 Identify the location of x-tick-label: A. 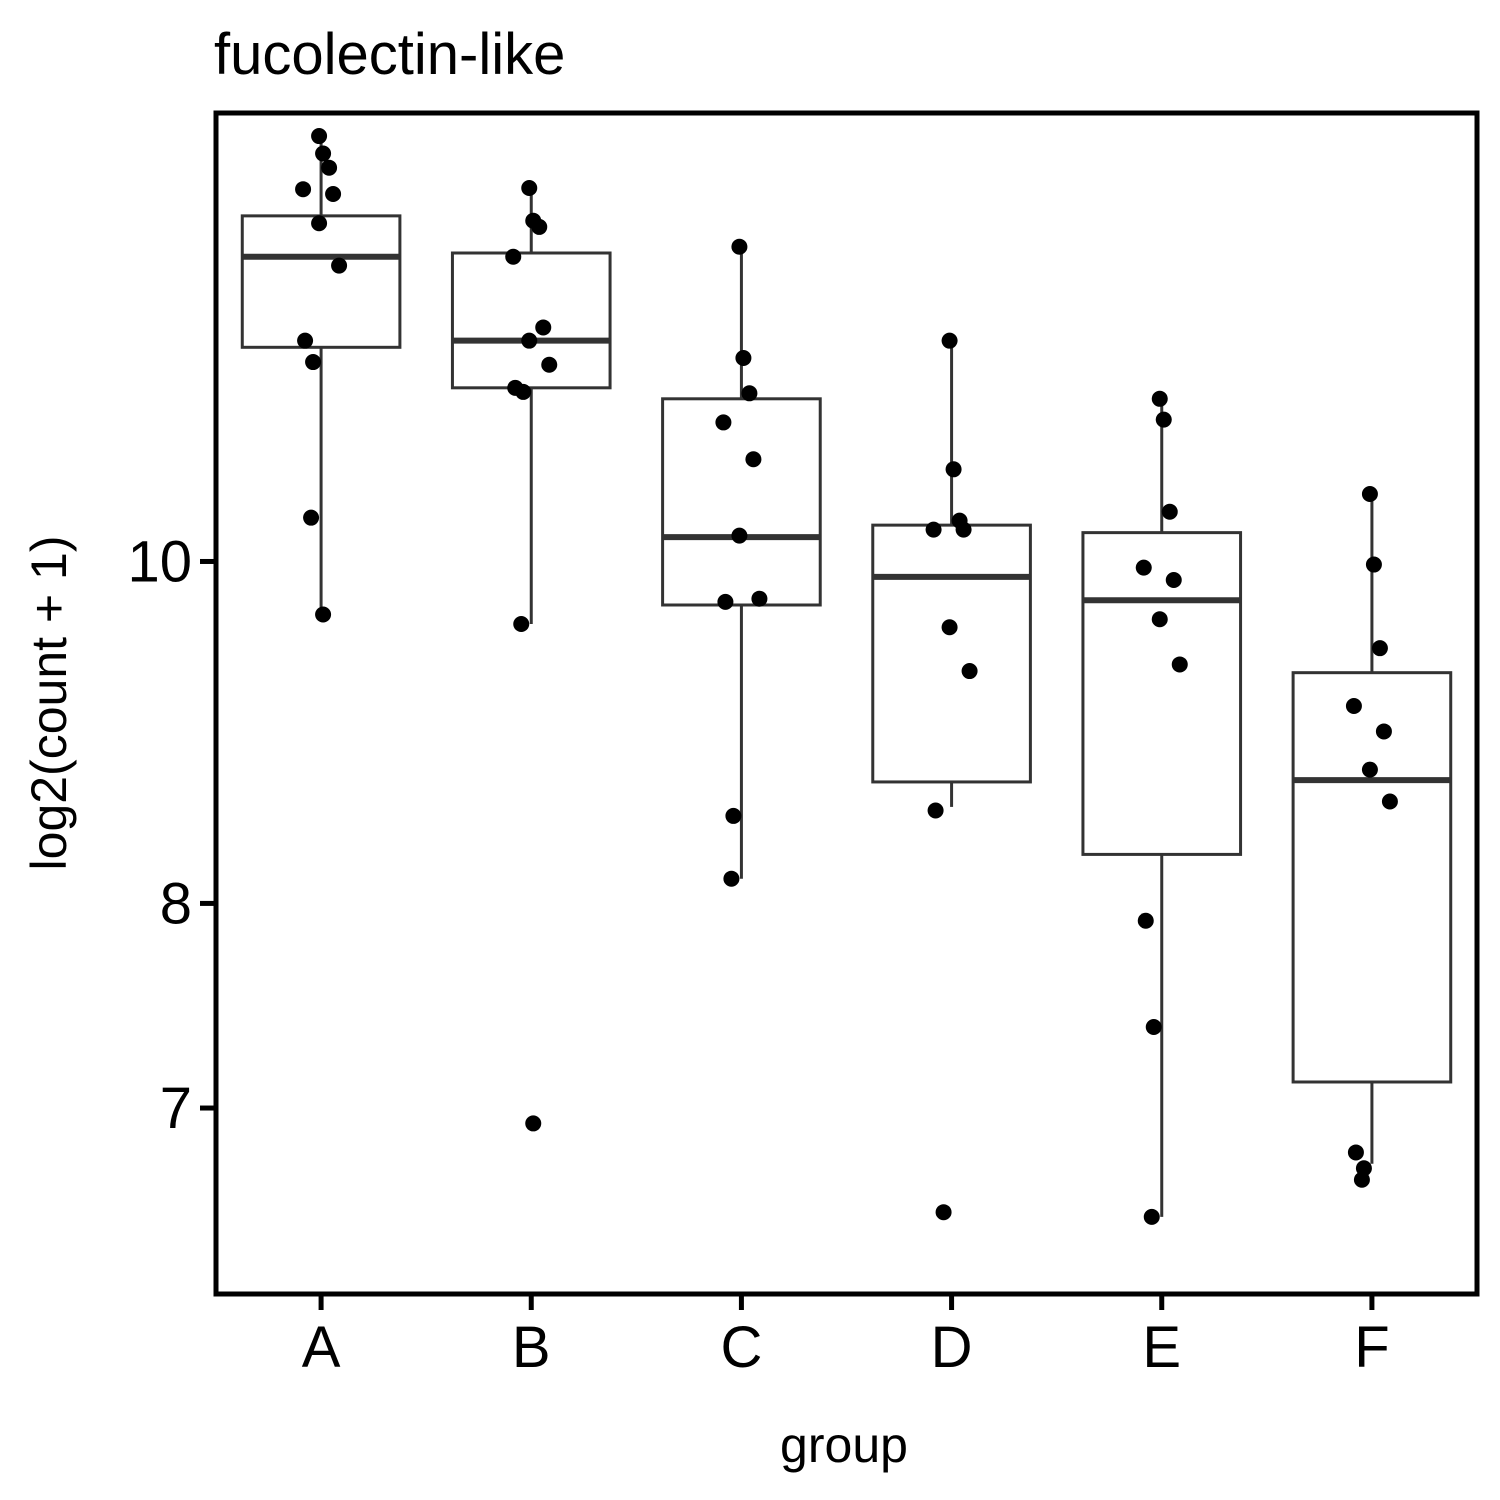
(321, 1347).